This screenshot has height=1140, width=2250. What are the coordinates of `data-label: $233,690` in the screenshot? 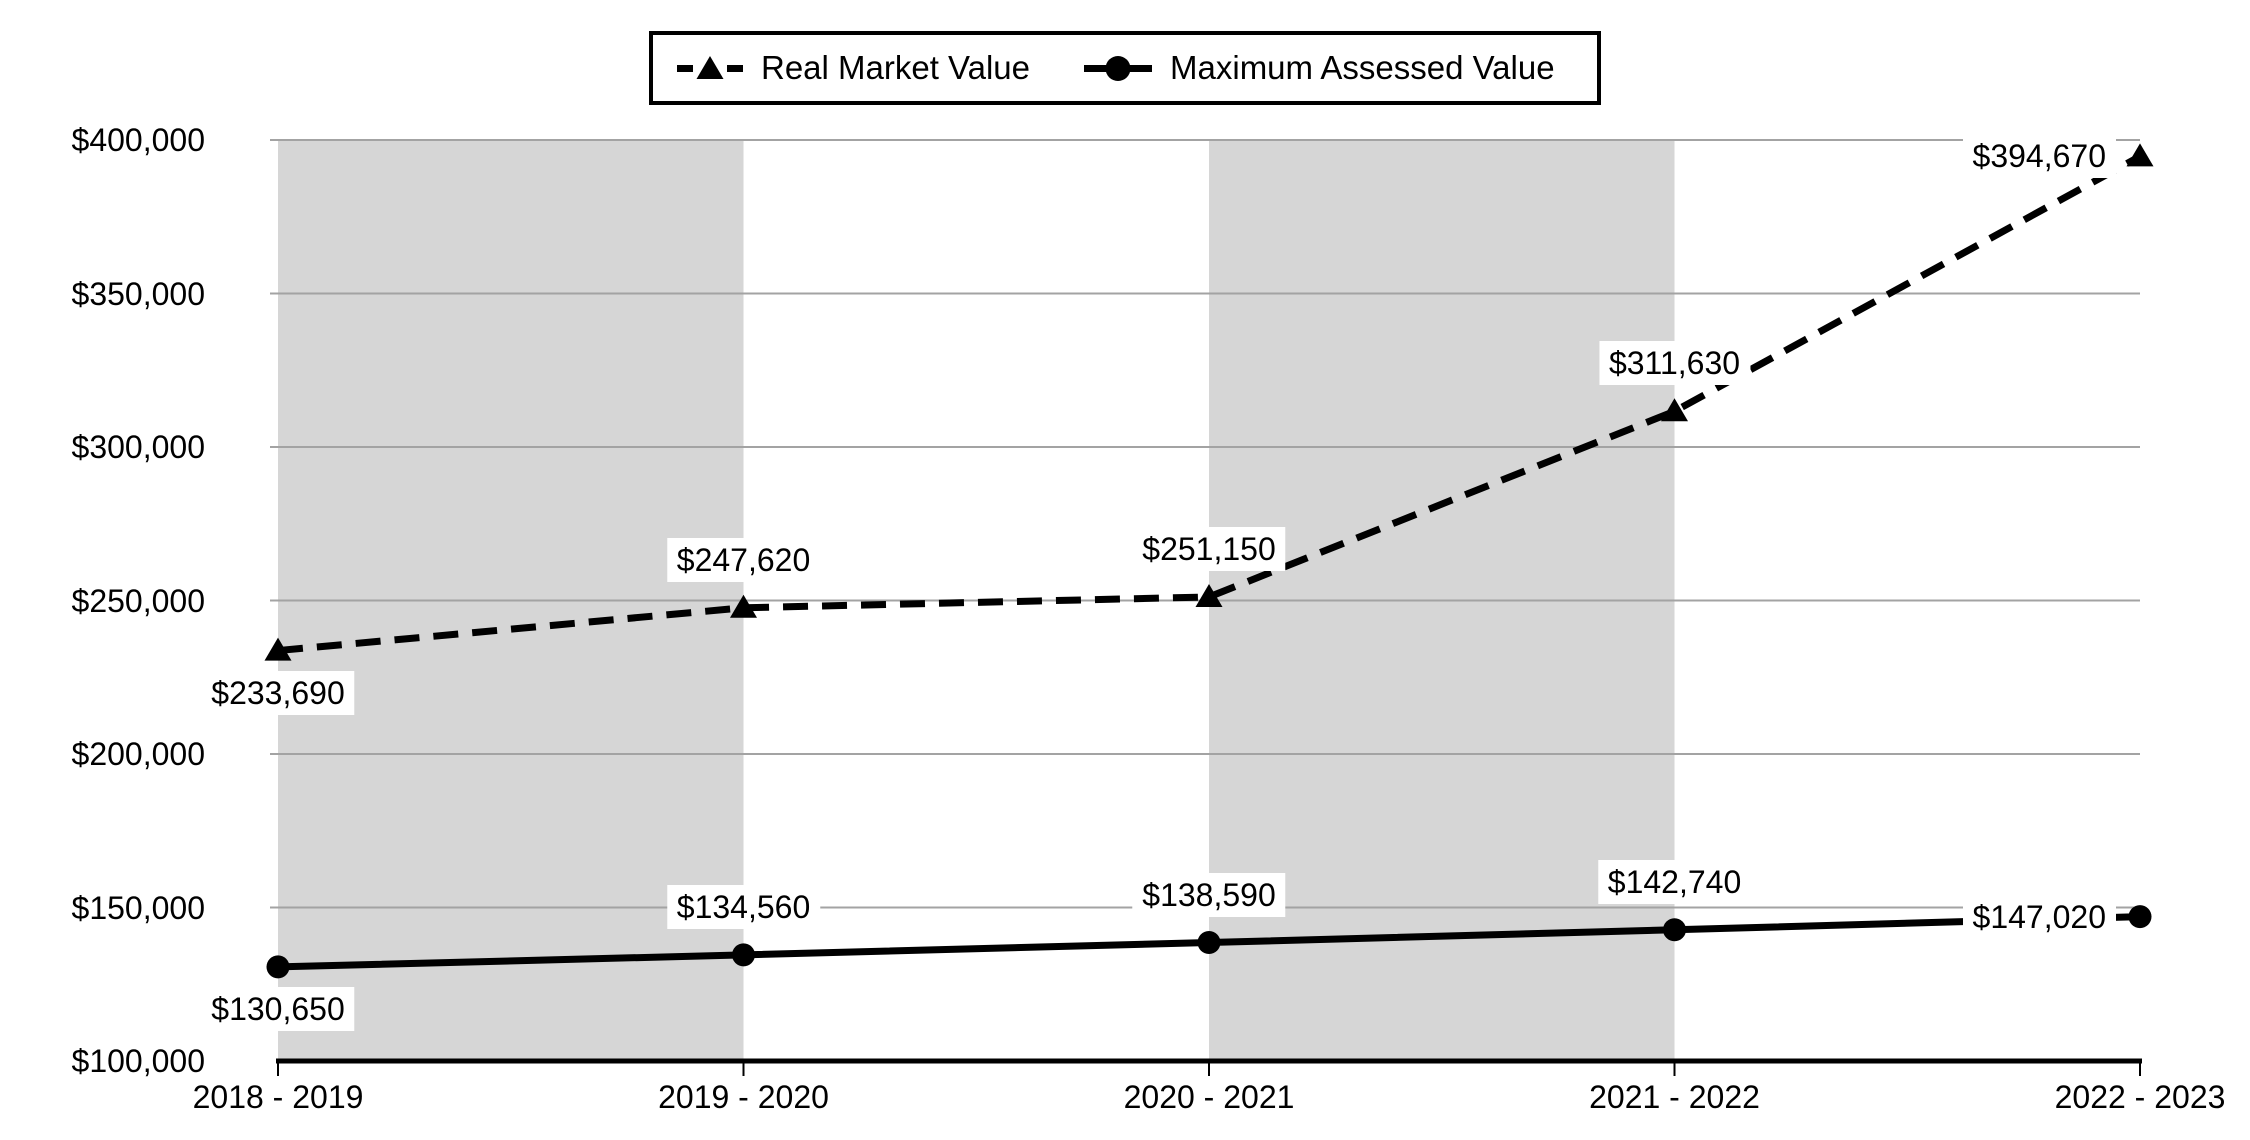 It's located at (278, 692).